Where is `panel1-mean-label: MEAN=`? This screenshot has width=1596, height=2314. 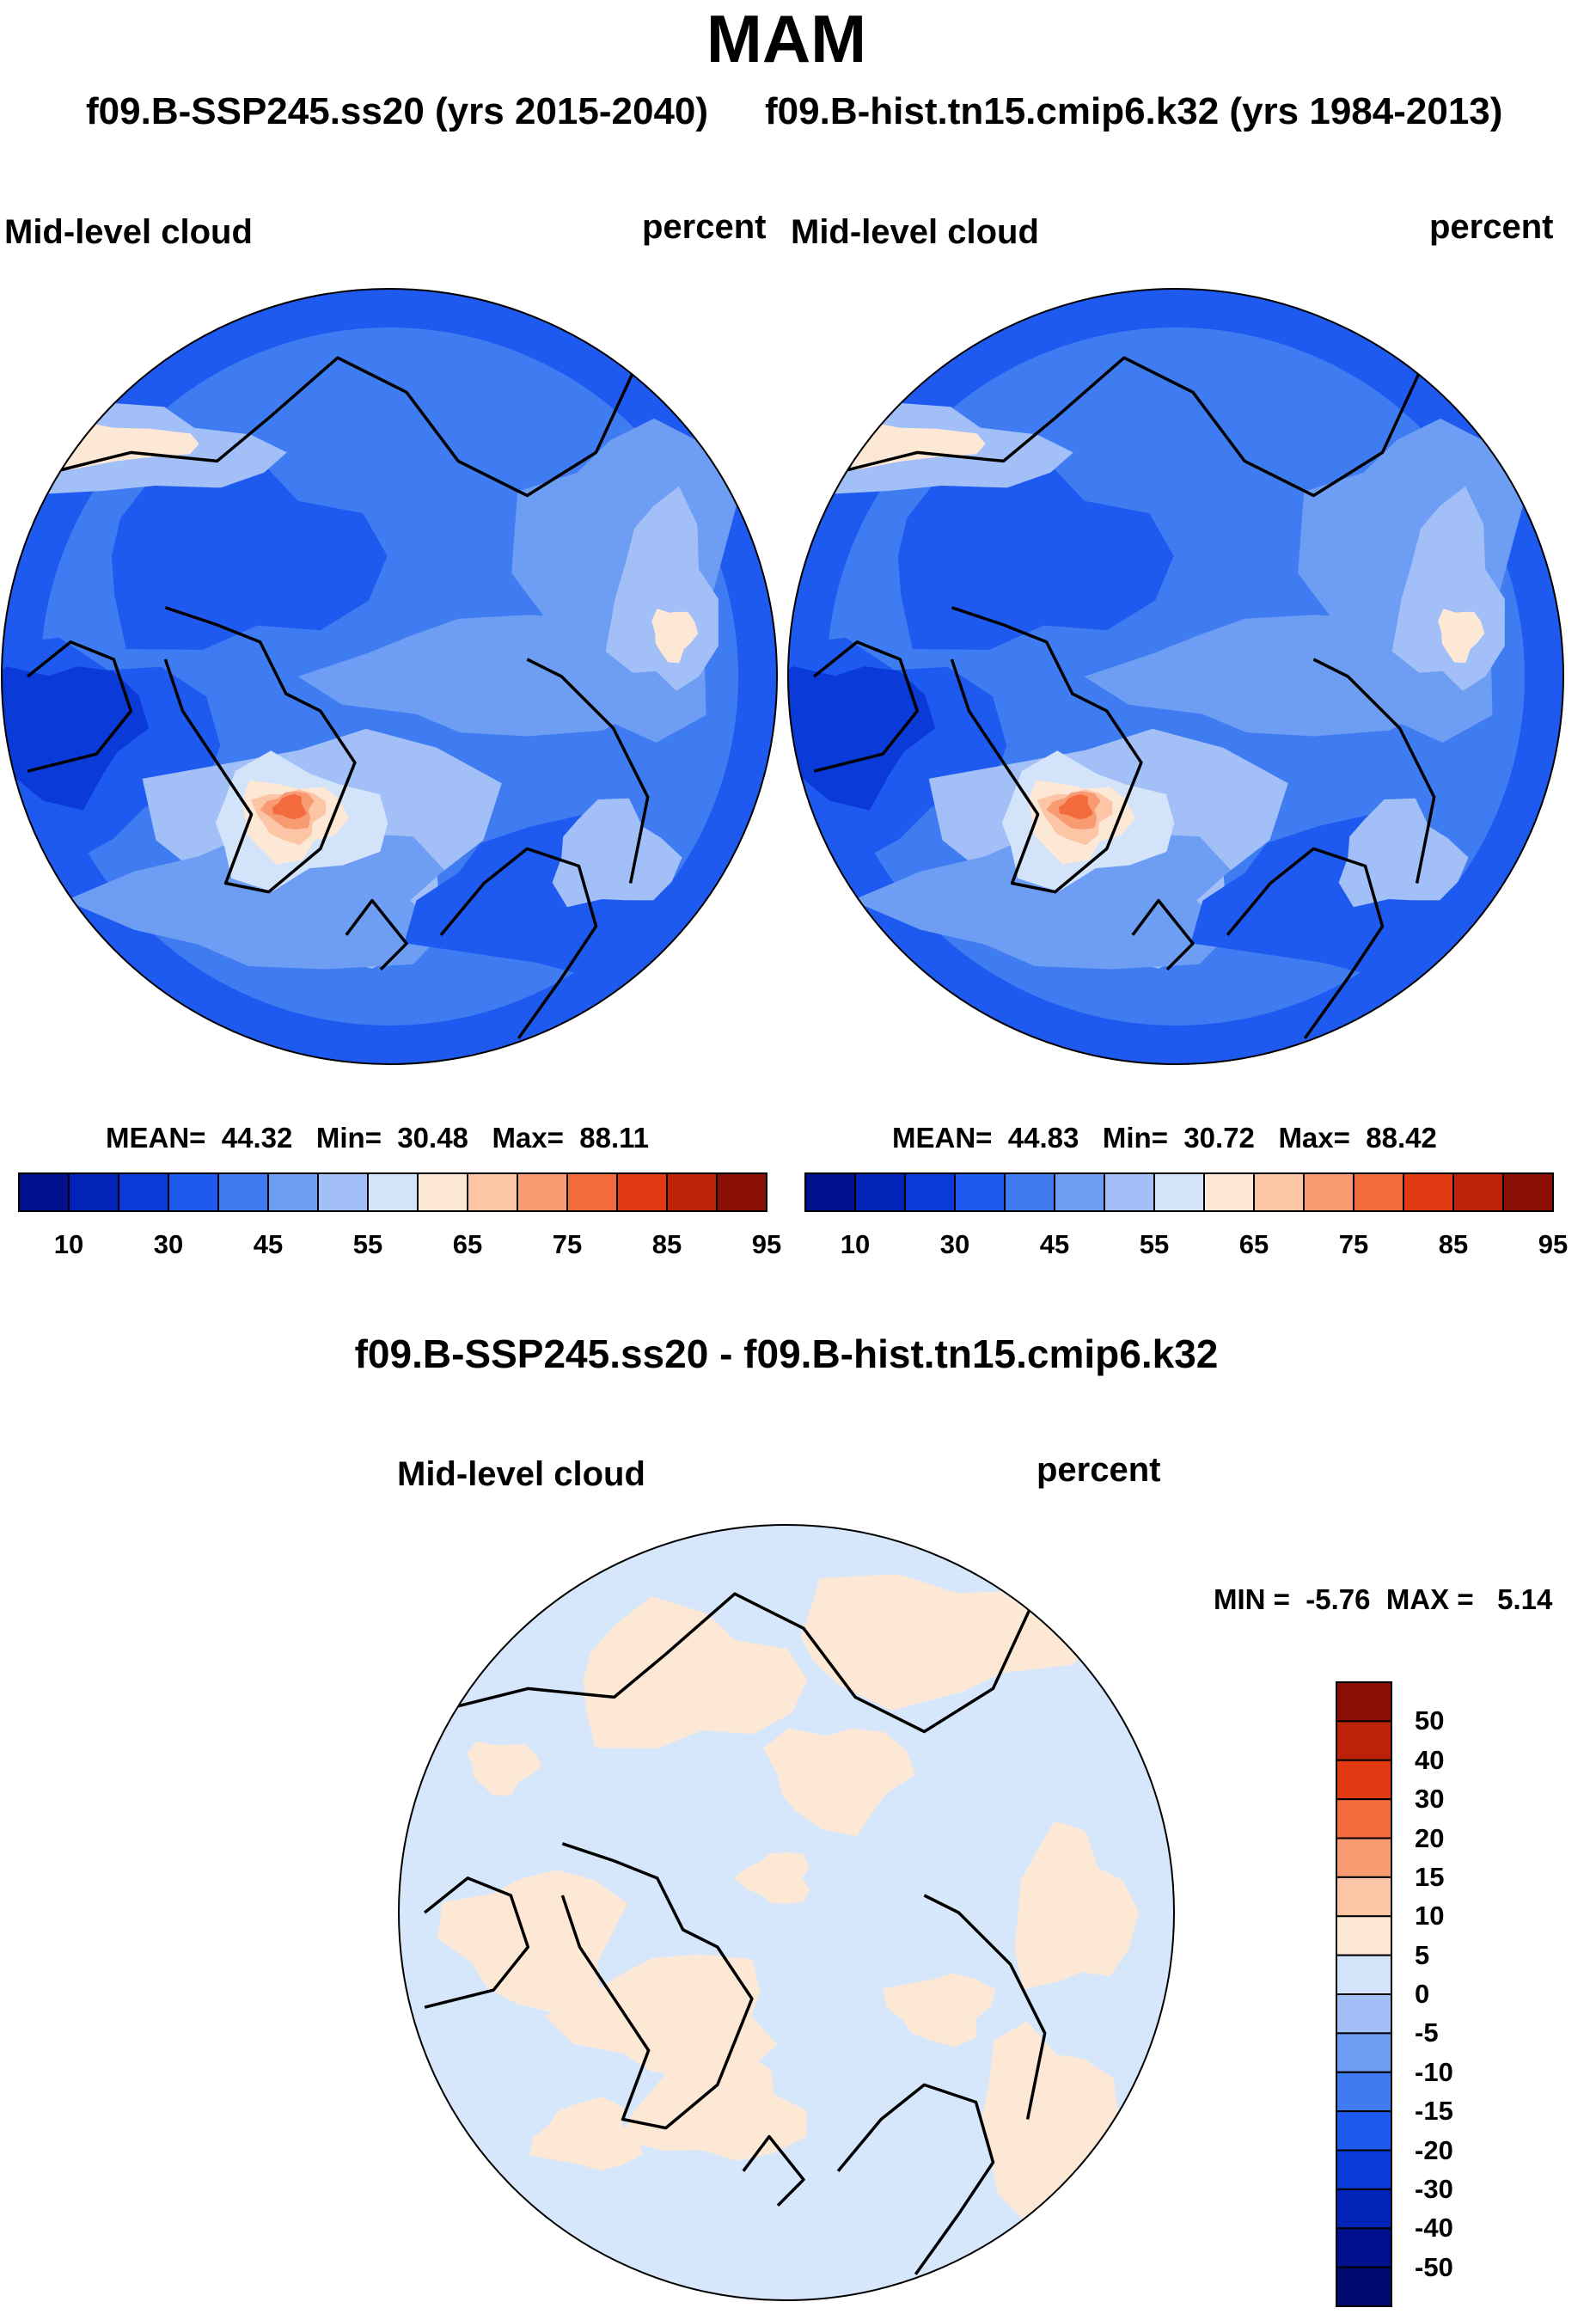
panel1-mean-label: MEAN= is located at coordinates (156, 1138).